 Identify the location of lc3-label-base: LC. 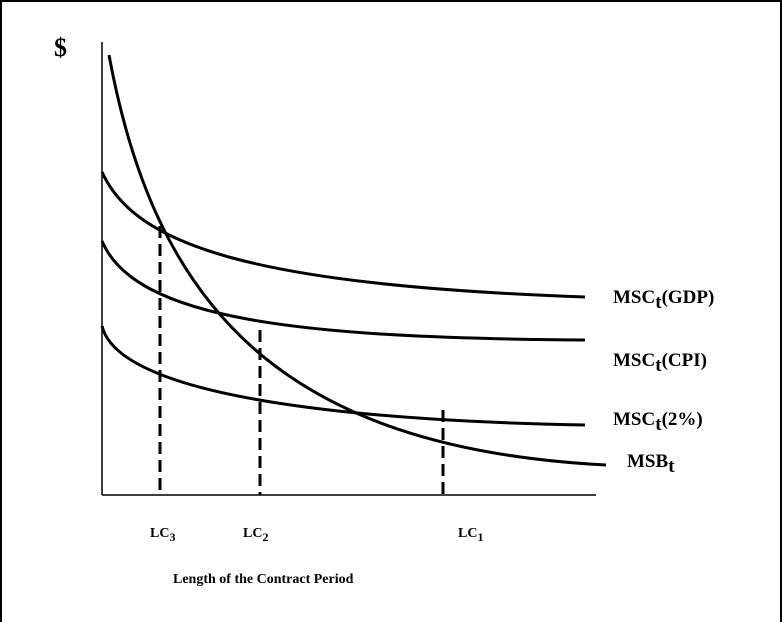
(159, 533).